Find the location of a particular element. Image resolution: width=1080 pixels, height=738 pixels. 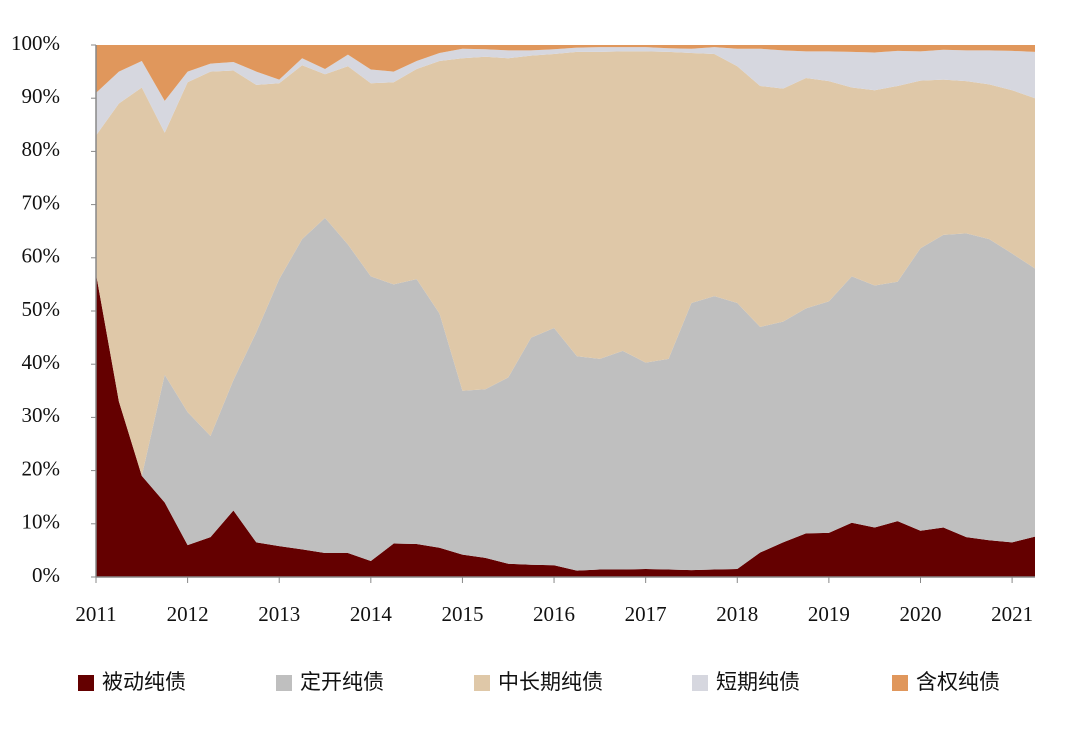

y-tick-label: 40% is located at coordinates (41, 362).